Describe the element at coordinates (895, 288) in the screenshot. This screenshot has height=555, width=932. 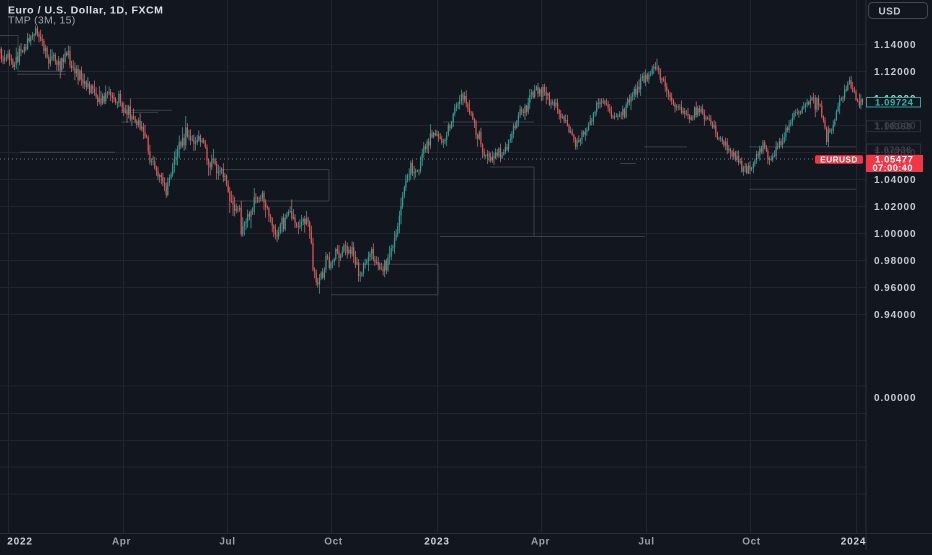
I see `svg-text: 0.96000` at that location.